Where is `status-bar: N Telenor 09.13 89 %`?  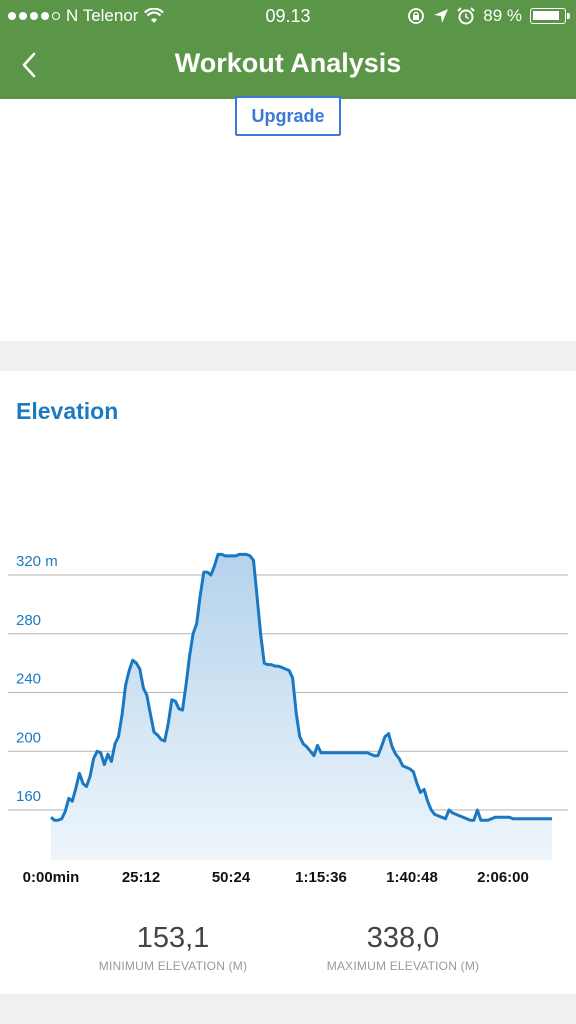 status-bar: N Telenor 09.13 89 % is located at coordinates (288, 17).